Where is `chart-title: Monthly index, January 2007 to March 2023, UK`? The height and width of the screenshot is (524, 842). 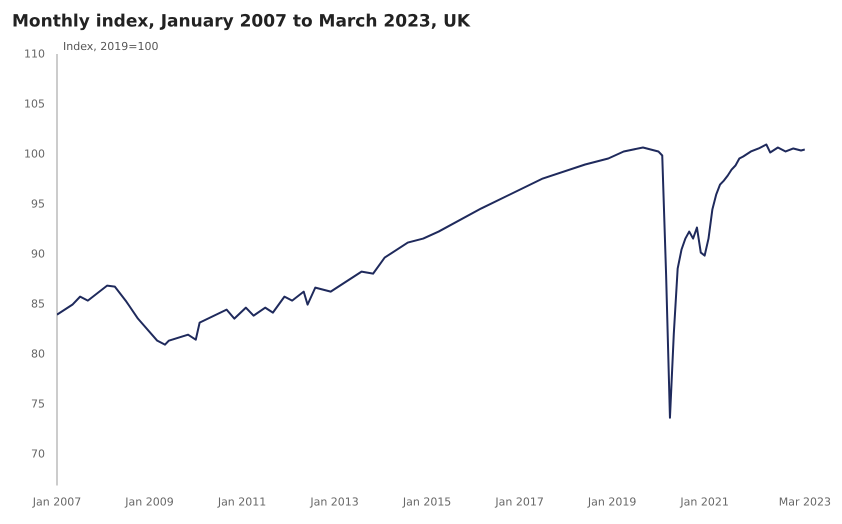 chart-title: Monthly index, January 2007 to March 2023, UK is located at coordinates (241, 22).